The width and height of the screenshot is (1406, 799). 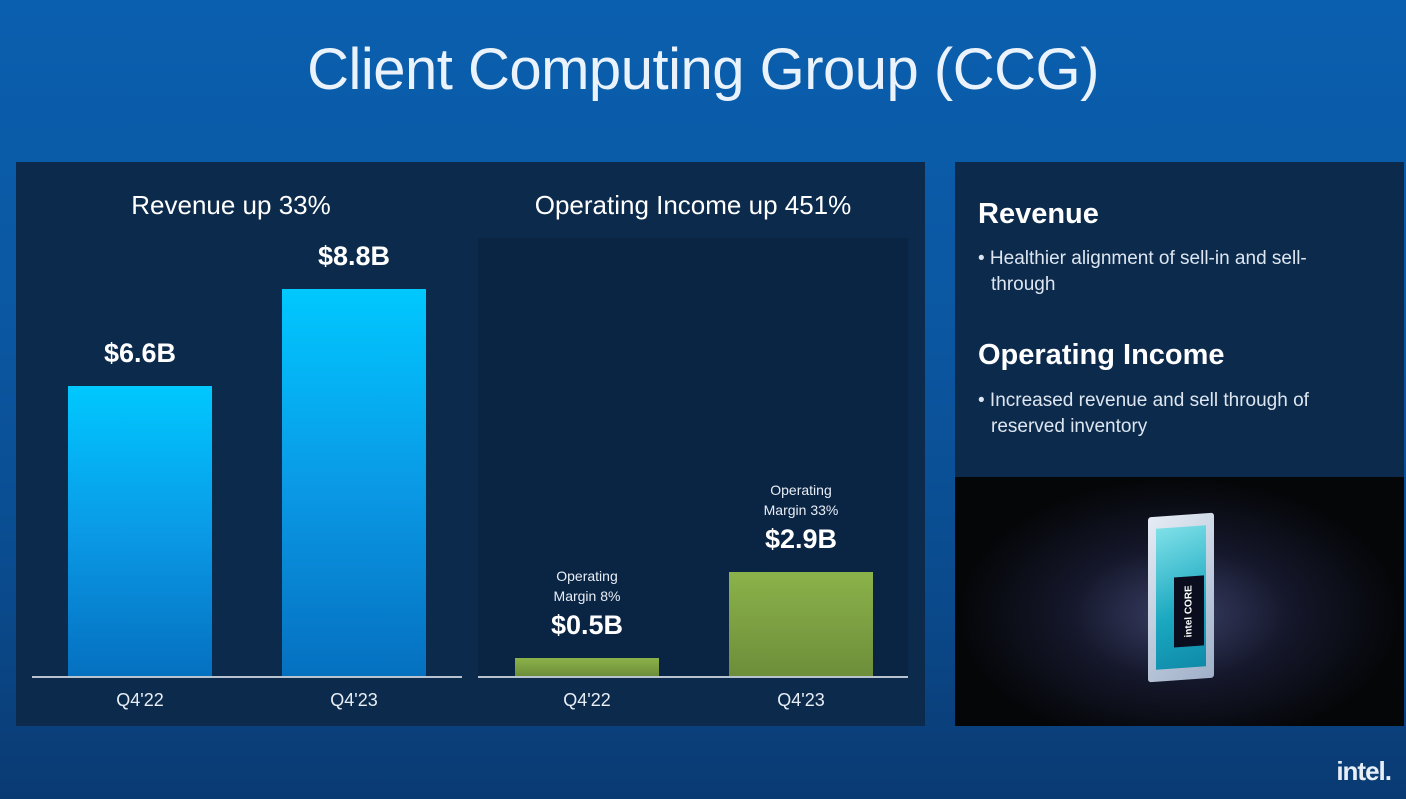 What do you see at coordinates (801, 700) in the screenshot?
I see `oi-x-tick: Q4'23` at bounding box center [801, 700].